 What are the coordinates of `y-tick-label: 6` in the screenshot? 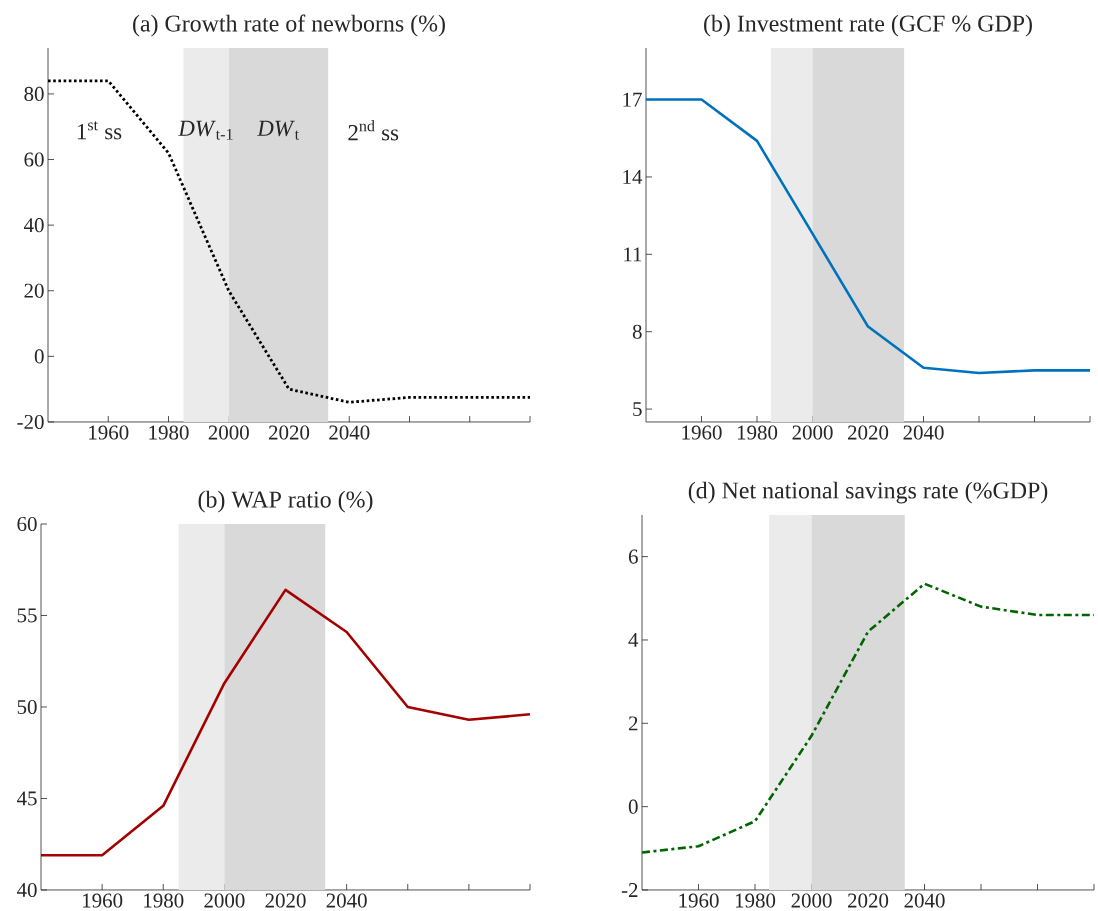 It's located at (633, 556).